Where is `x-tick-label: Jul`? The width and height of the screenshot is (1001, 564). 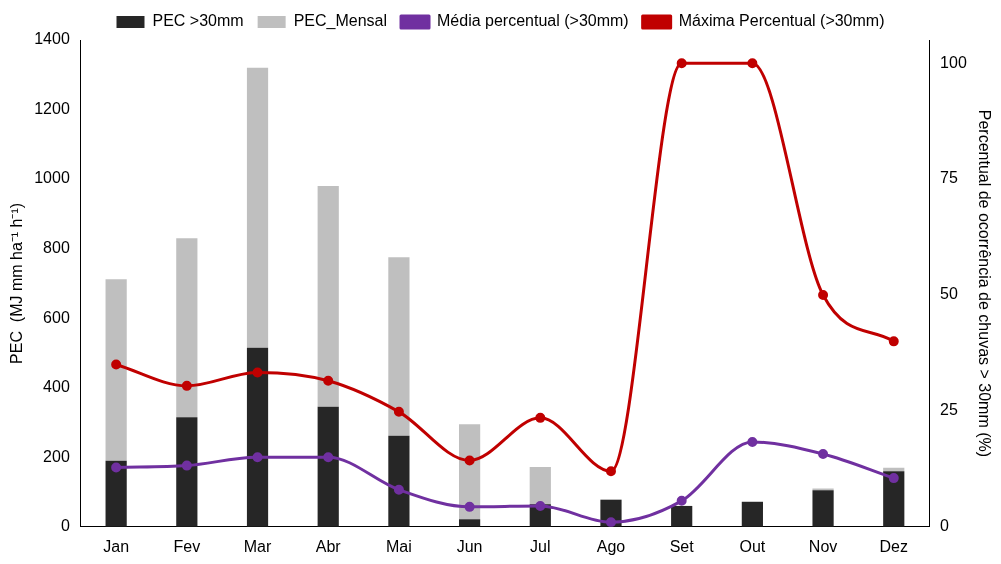 x-tick-label: Jul is located at coordinates (540, 546).